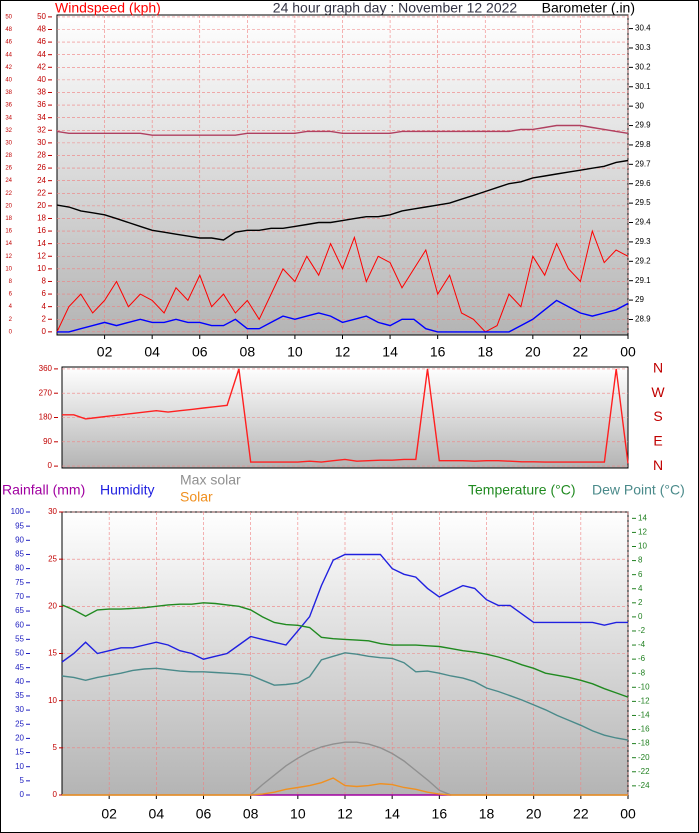 Image resolution: width=699 pixels, height=833 pixels. Describe the element at coordinates (41, 104) in the screenshot. I see `y-tick-label: 36` at that location.